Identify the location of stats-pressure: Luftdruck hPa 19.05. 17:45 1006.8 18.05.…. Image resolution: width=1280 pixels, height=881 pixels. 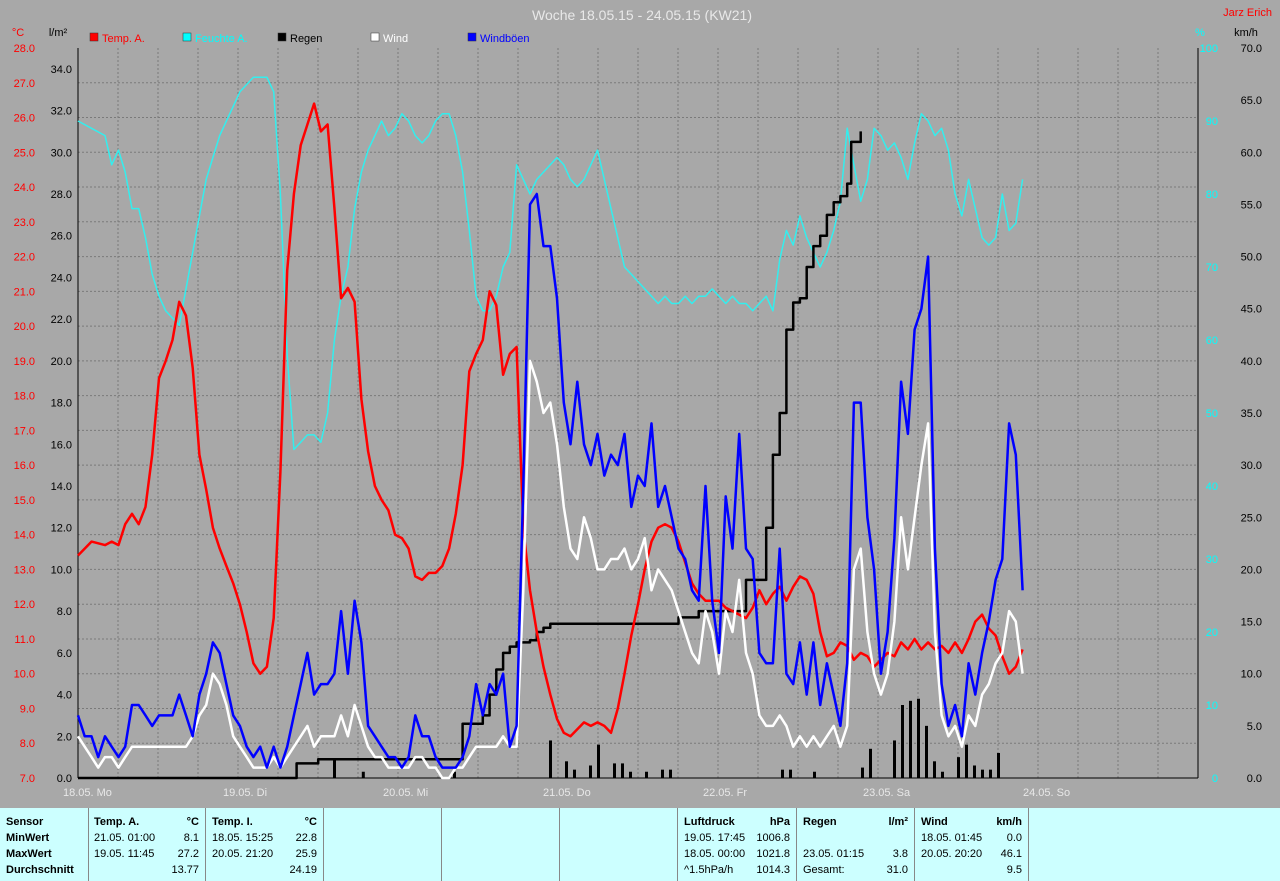
(737, 844).